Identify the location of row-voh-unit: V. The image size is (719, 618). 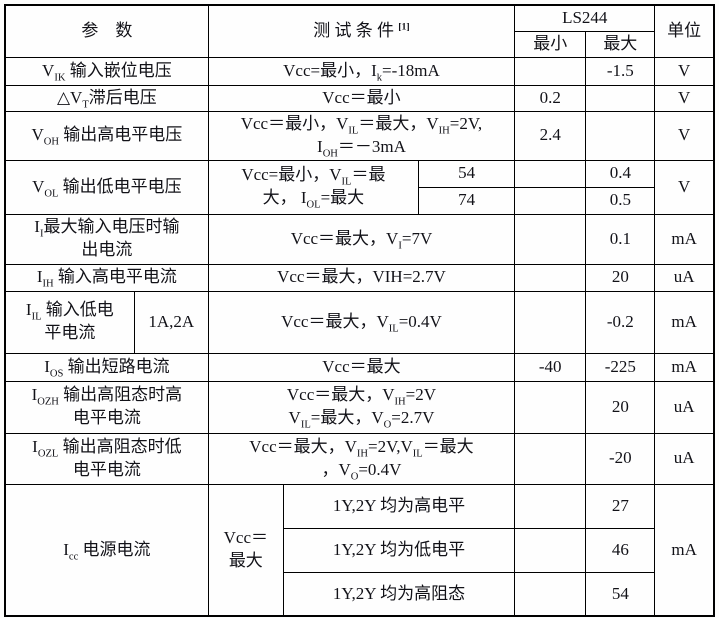
(684, 135).